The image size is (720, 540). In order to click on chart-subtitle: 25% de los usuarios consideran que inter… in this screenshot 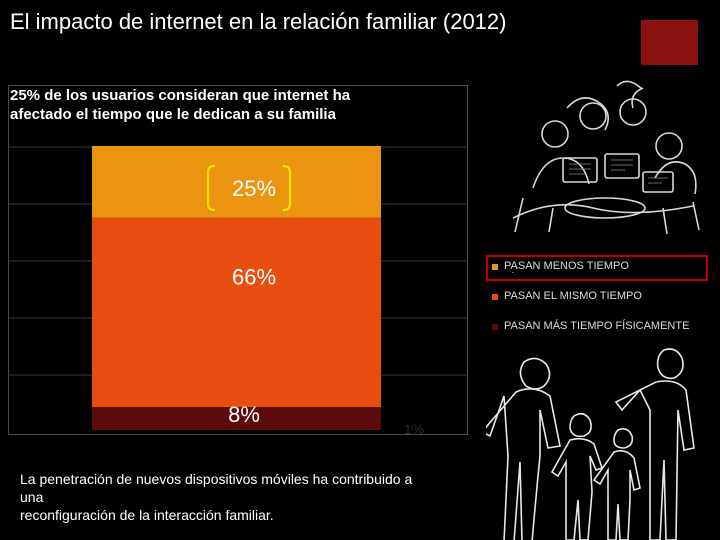, I will do `click(240, 105)`.